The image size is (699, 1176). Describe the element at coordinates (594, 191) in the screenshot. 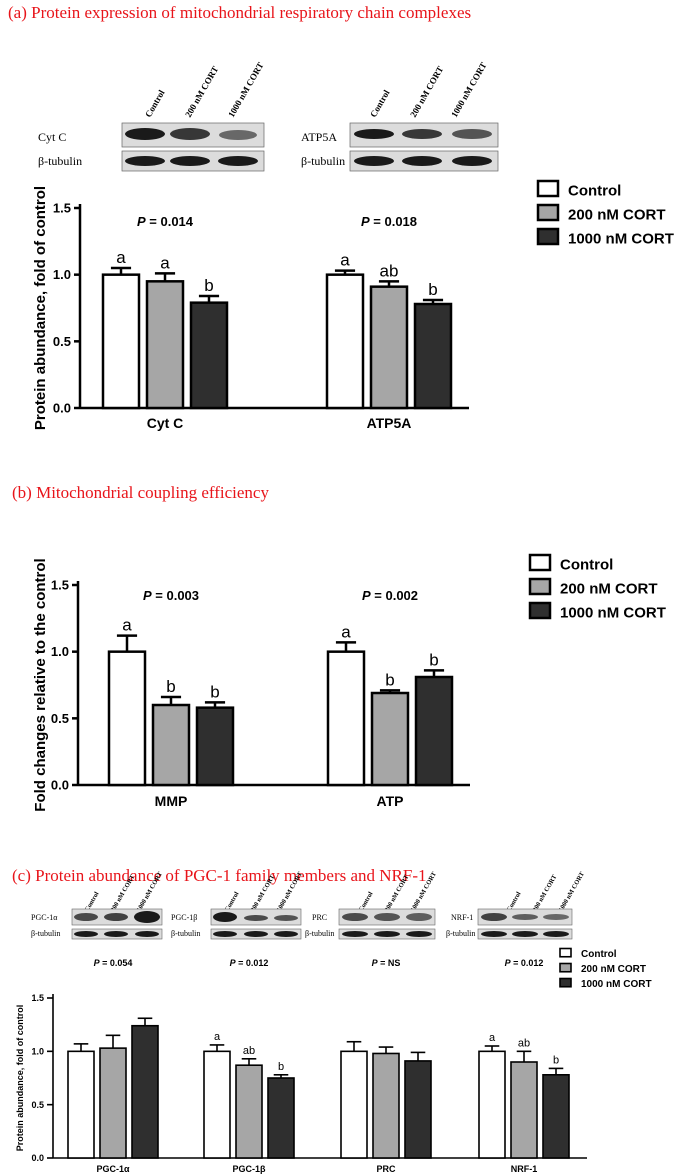

I see `legend-label: Control` at that location.